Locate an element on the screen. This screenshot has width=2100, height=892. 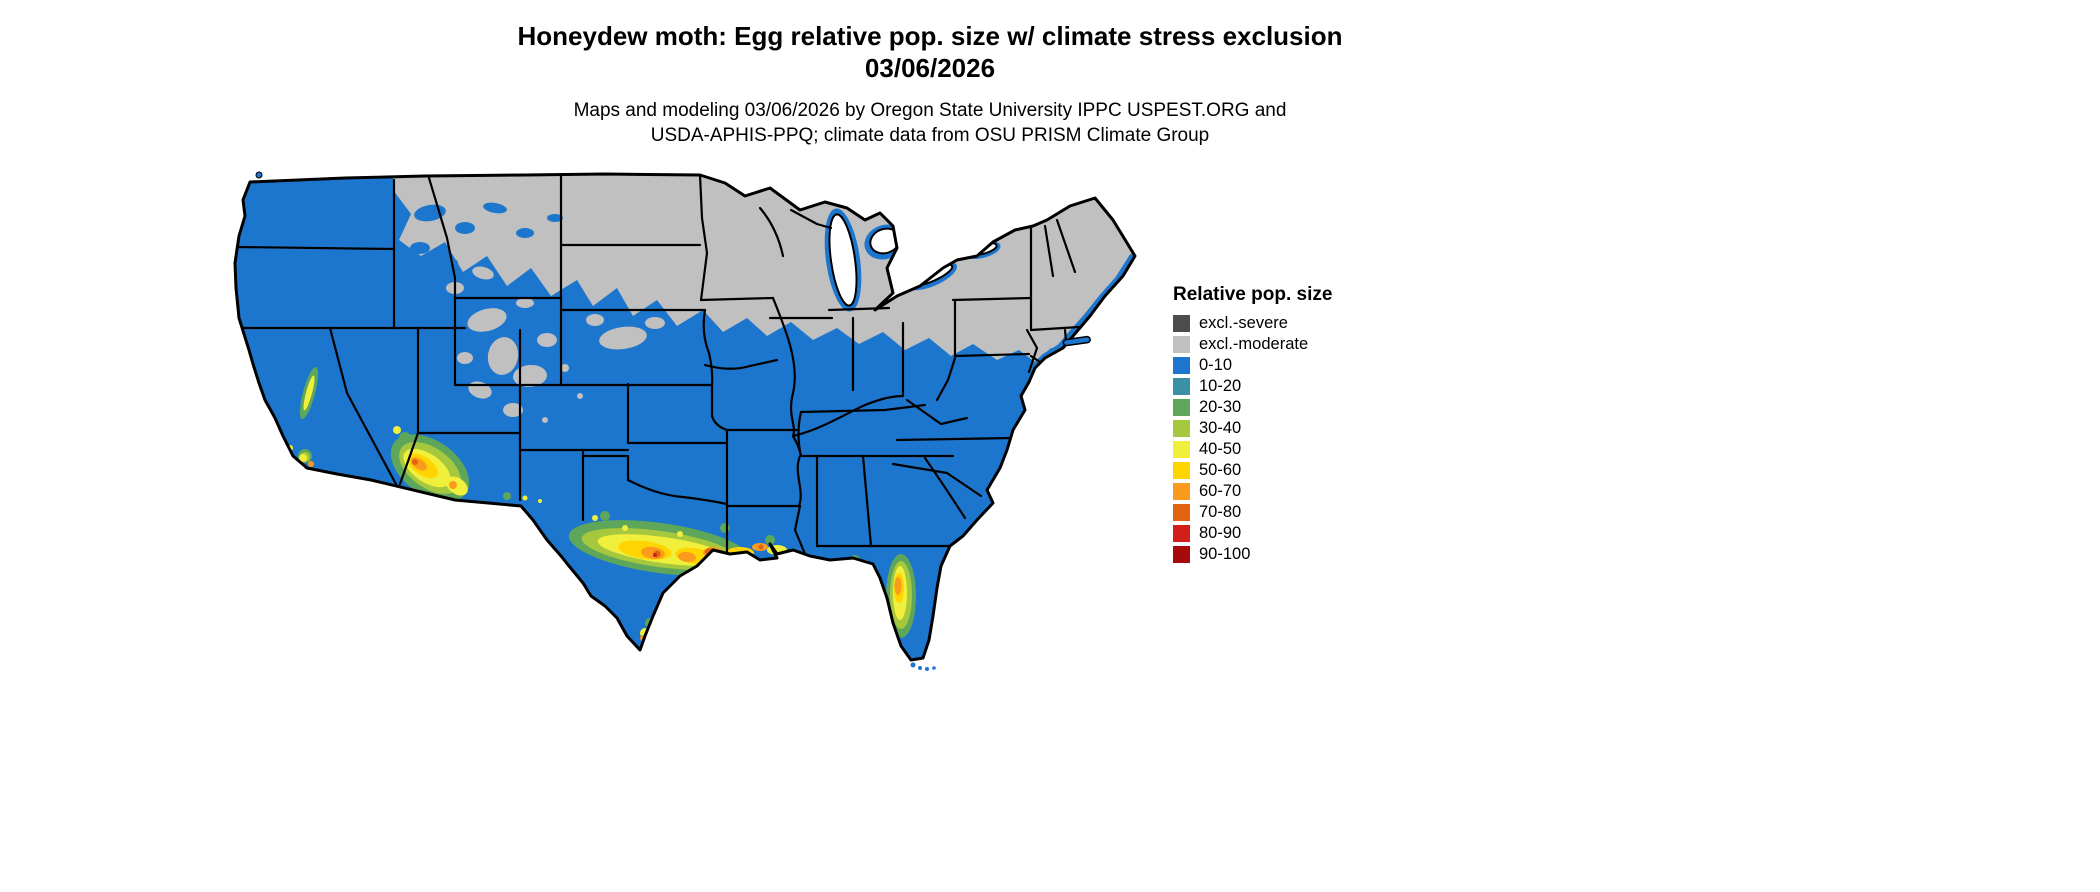
northwest-island is located at coordinates (259, 175).